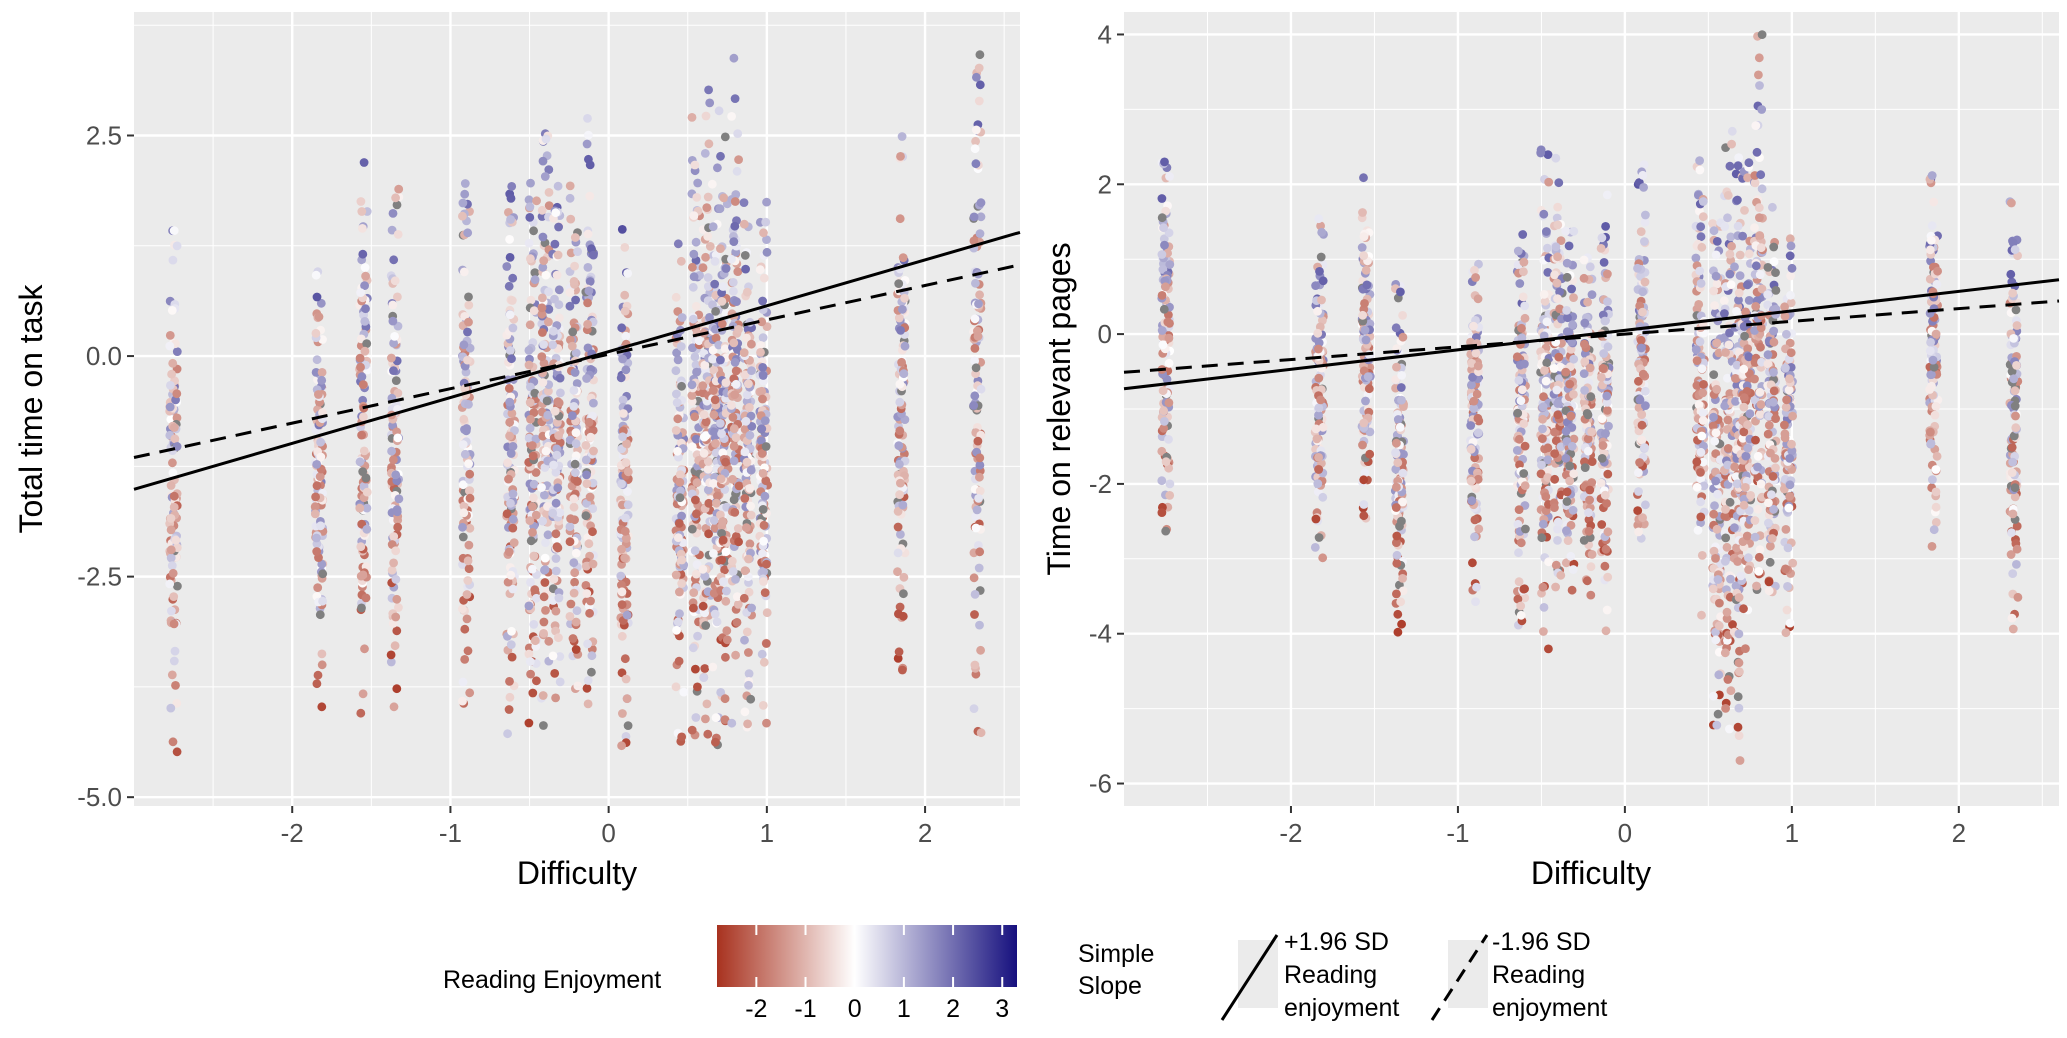 This screenshot has width=2067, height=1038. What do you see at coordinates (104, 356) in the screenshot?
I see `y-tick-label: 0.0` at bounding box center [104, 356].